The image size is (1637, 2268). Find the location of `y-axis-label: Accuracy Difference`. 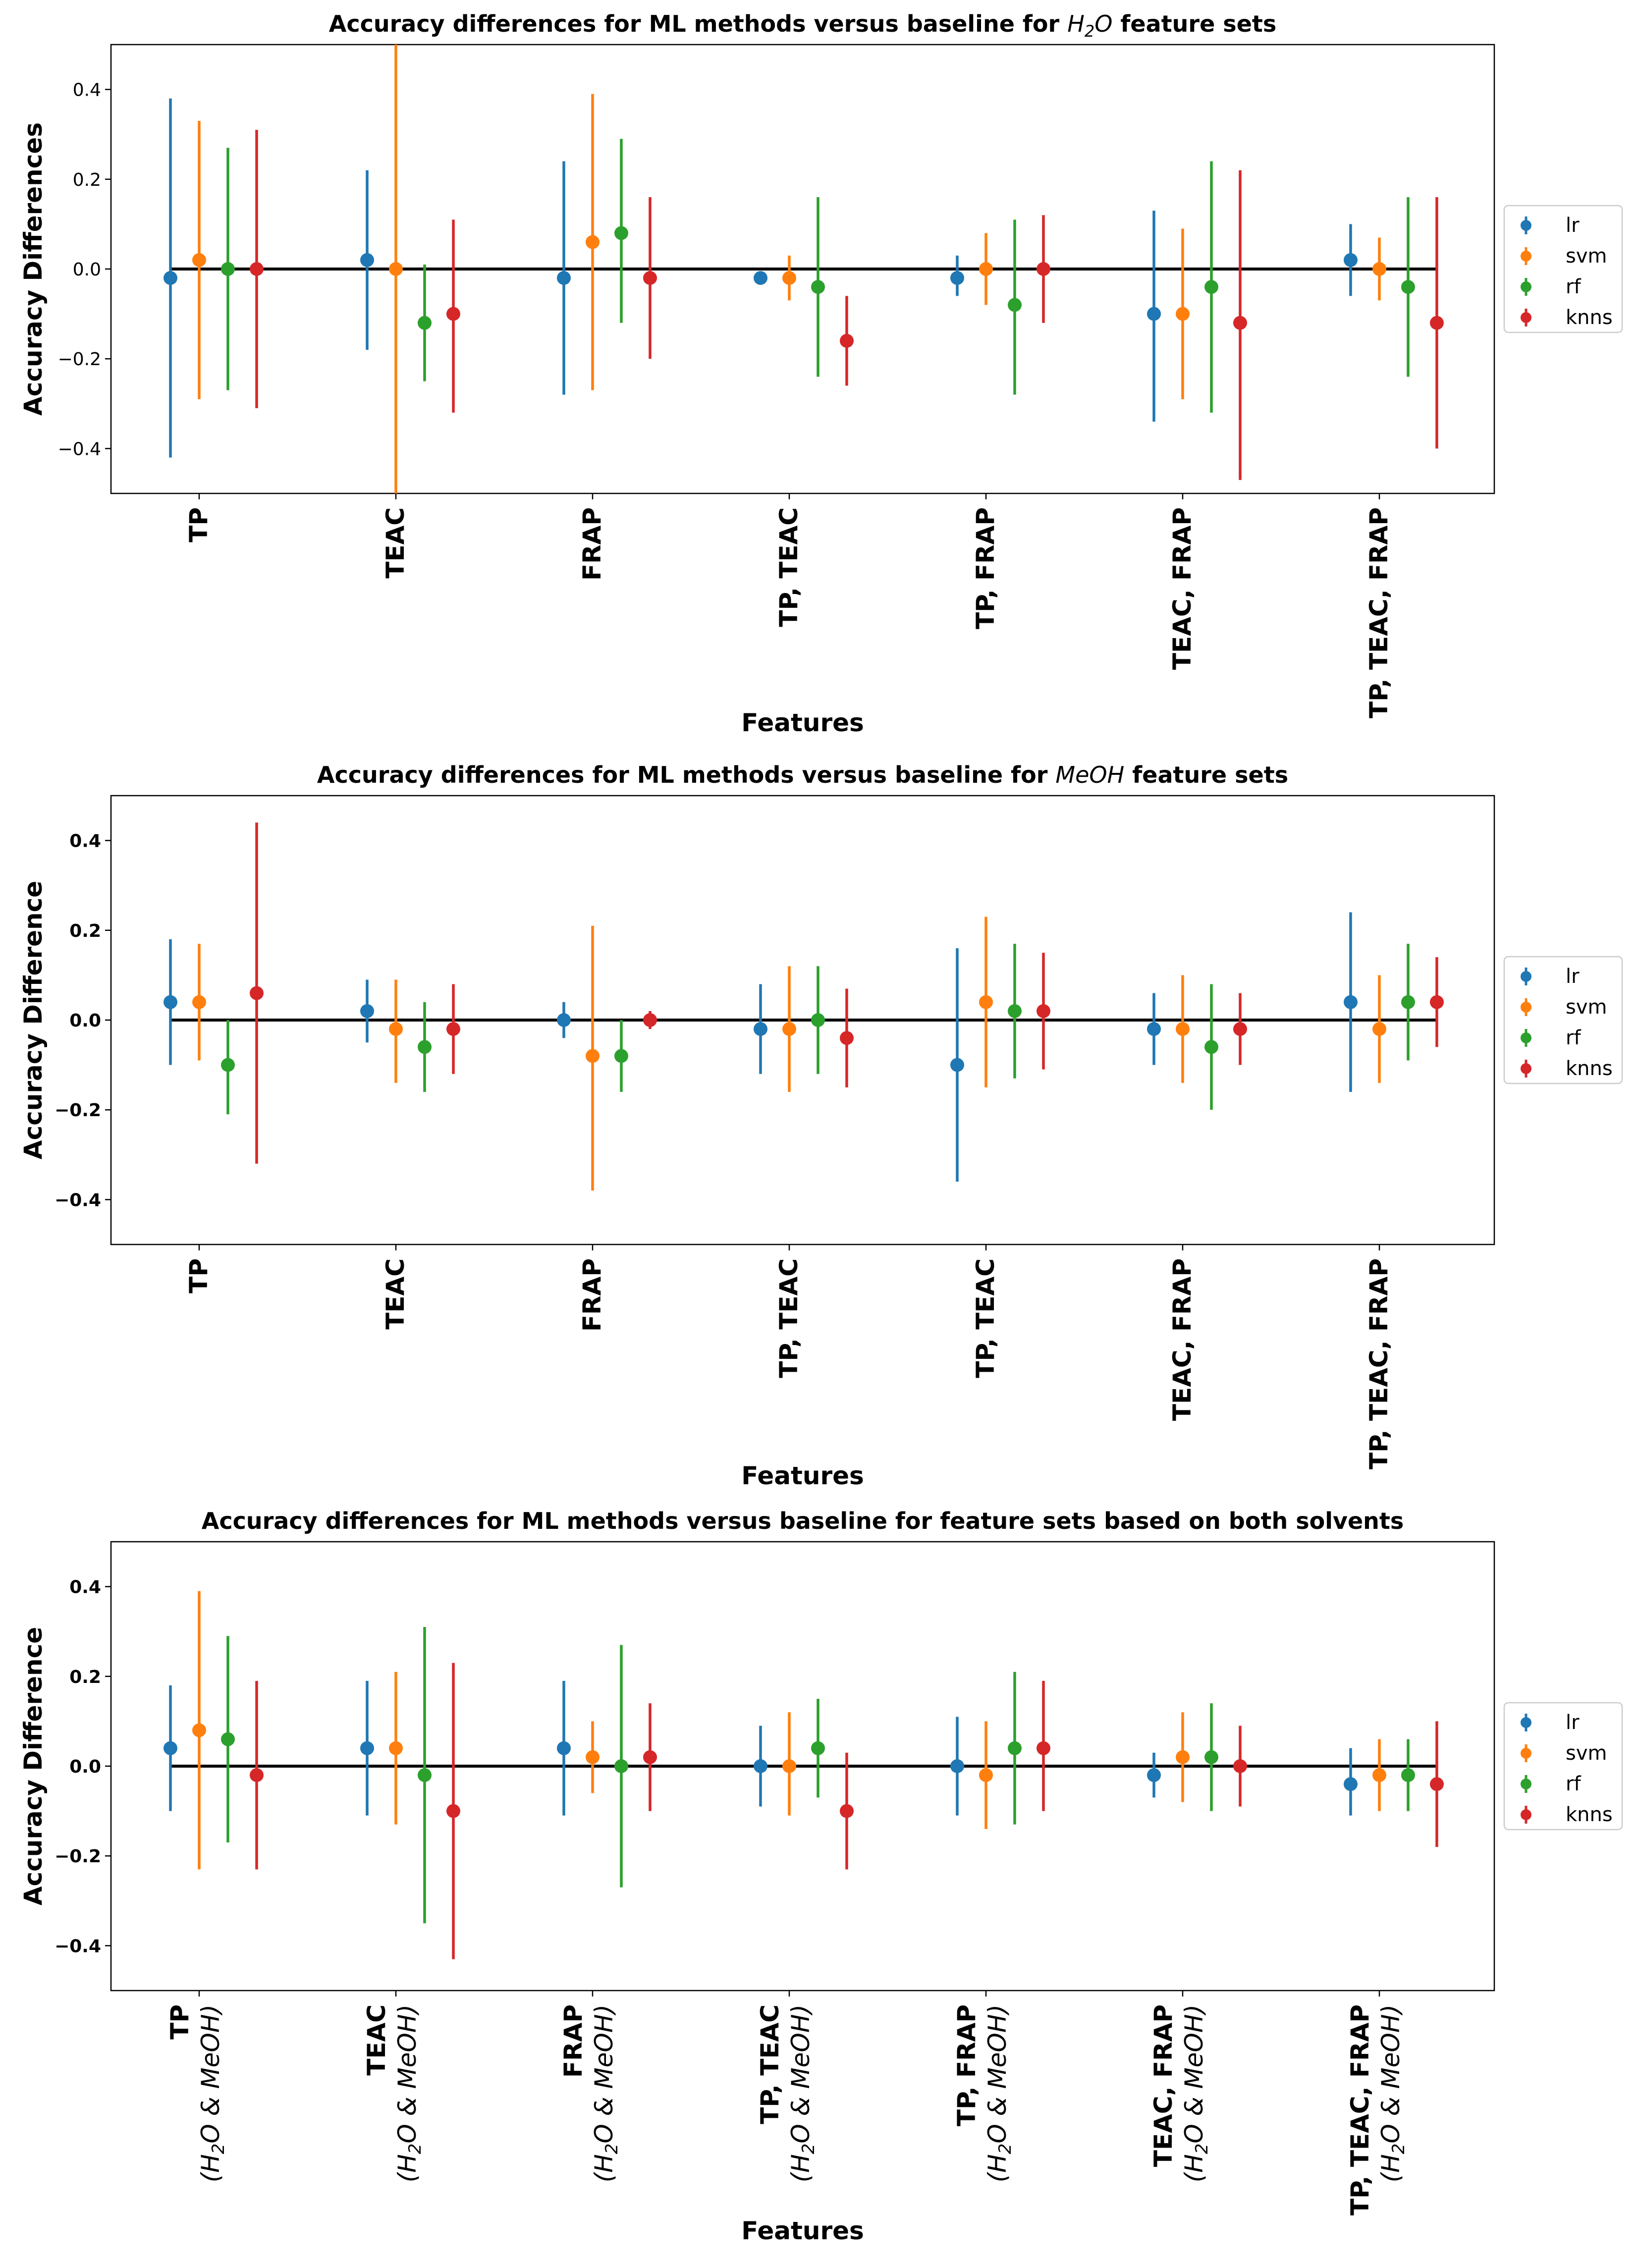

y-axis-label: Accuracy Difference is located at coordinates (33, 1020).